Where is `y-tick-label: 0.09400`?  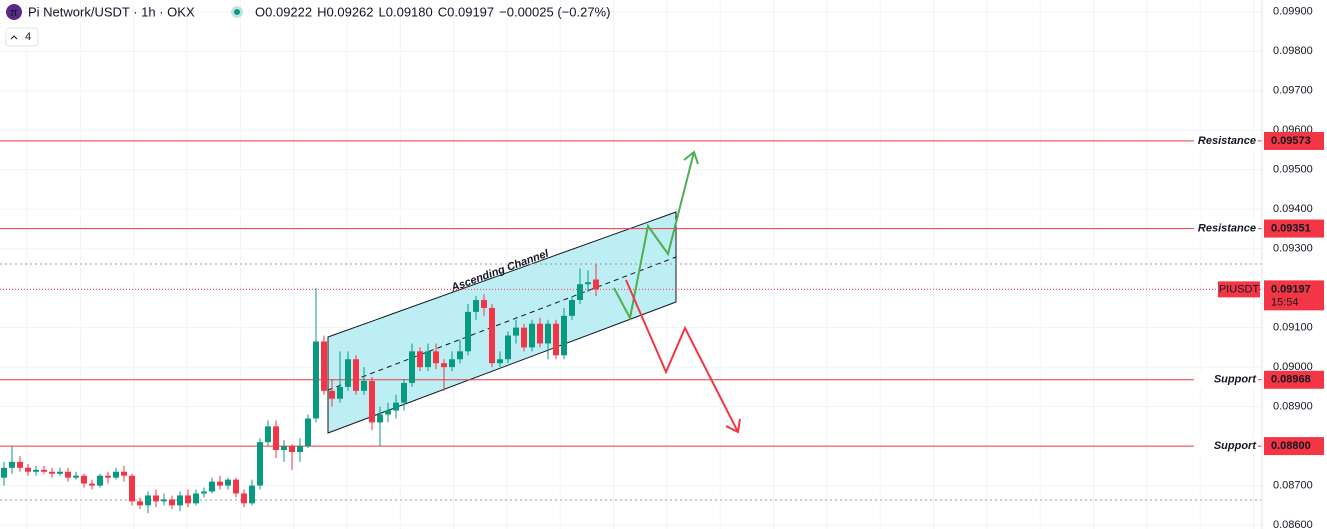 y-tick-label: 0.09400 is located at coordinates (1293, 209).